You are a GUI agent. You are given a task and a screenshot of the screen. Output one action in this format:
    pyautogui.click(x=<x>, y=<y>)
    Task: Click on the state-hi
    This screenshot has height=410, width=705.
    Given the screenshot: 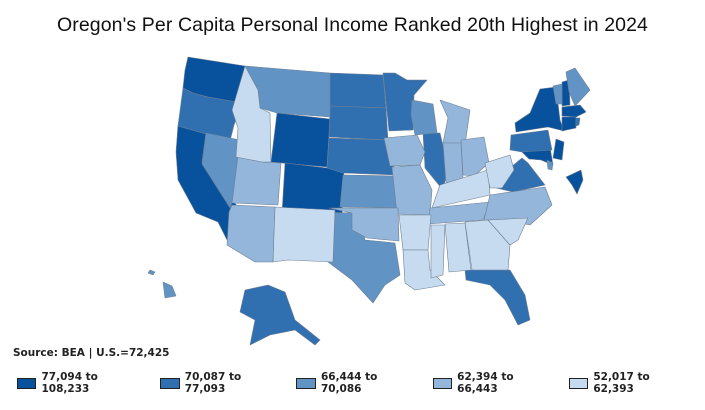 What is the action you would take?
    pyautogui.click(x=169, y=290)
    